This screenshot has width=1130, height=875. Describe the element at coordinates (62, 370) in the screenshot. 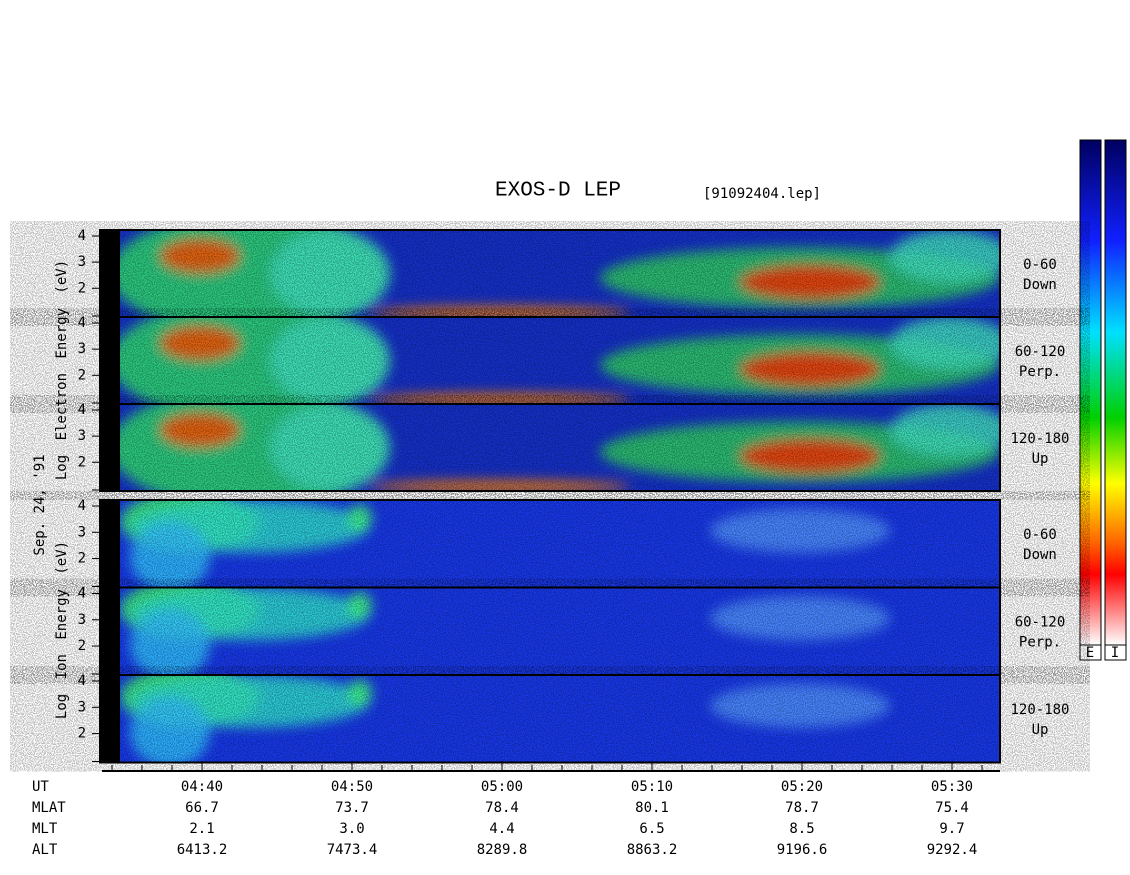

I see `electron-axis-label: Log Electron Energy (eV)` at that location.